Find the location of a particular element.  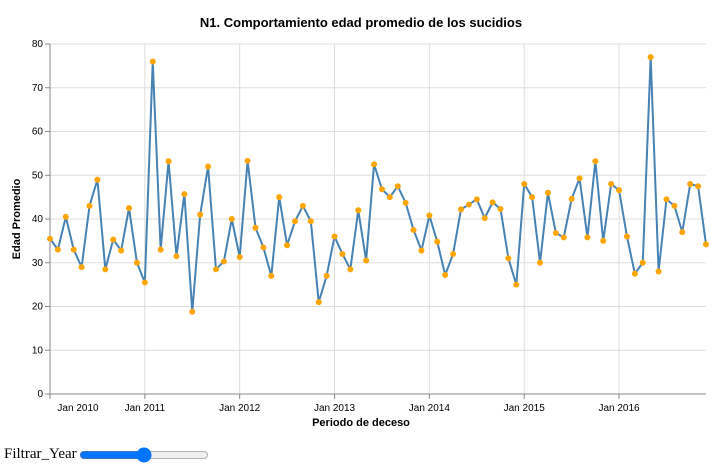

x-tick-label: Jan 2015 is located at coordinates (525, 408).